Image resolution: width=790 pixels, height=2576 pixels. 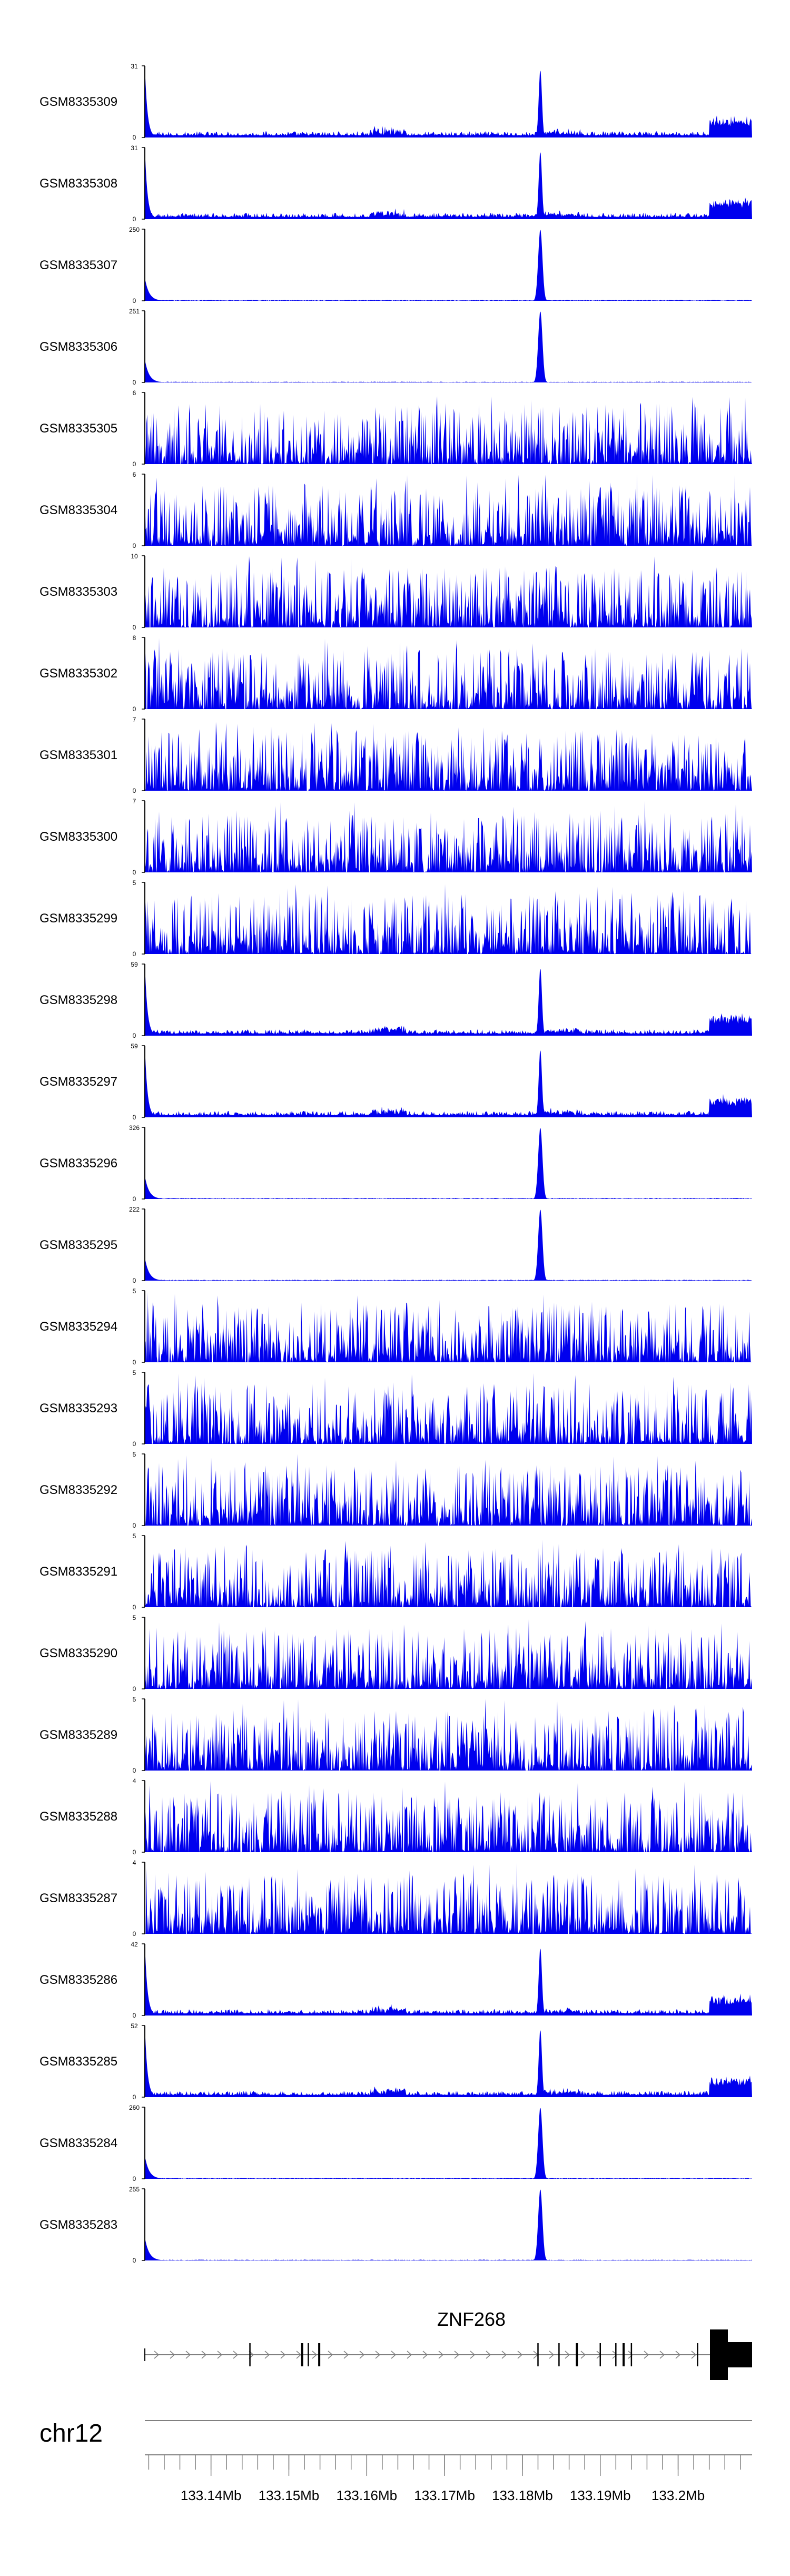 What do you see at coordinates (395, 1980) in the screenshot?
I see `track-GSM8335286: GSM8335286 42 0` at bounding box center [395, 1980].